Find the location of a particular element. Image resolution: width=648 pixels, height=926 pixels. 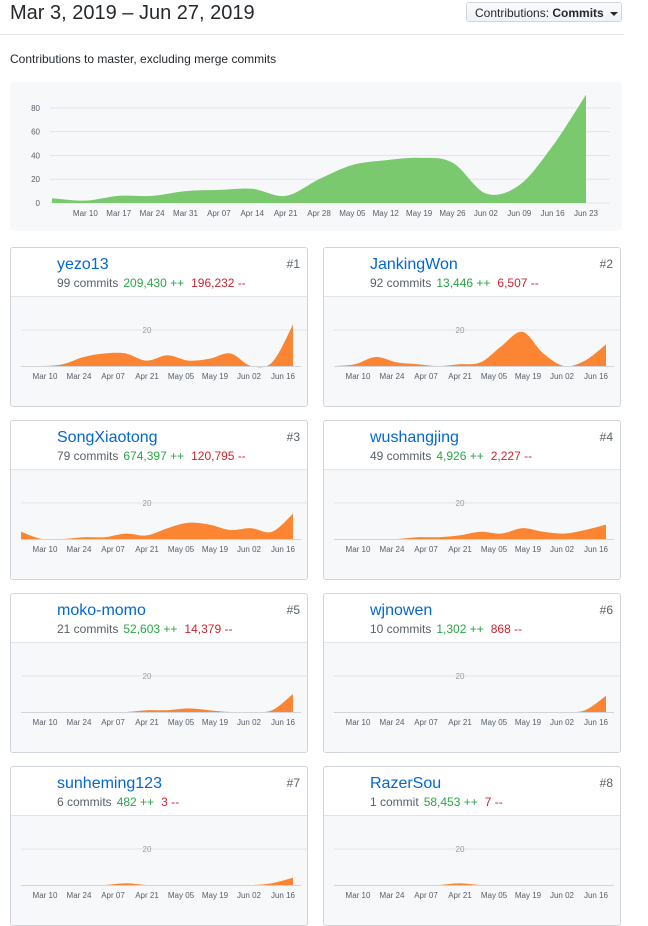

commit-count: 1 commit is located at coordinates (394, 802).